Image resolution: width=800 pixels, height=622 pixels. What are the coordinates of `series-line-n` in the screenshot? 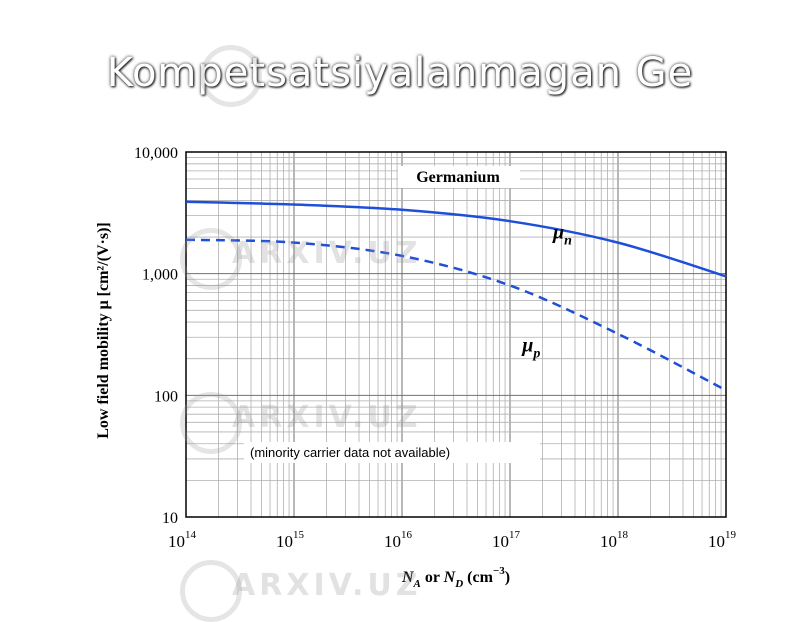 It's located at (456, 239).